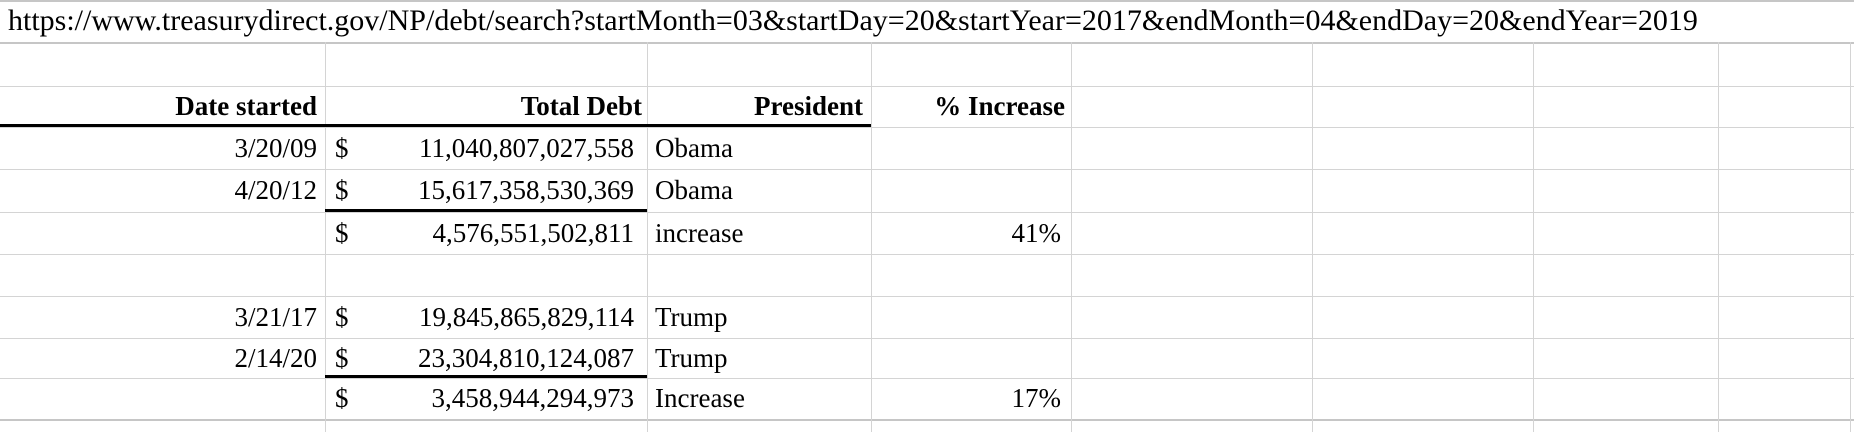 The width and height of the screenshot is (1854, 432). I want to click on amount-value: 4,576,551,502,811, so click(533, 232).